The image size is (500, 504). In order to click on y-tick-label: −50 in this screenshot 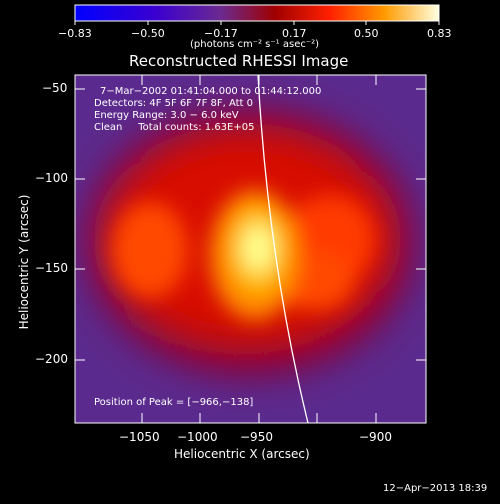, I will do `click(55, 88)`.